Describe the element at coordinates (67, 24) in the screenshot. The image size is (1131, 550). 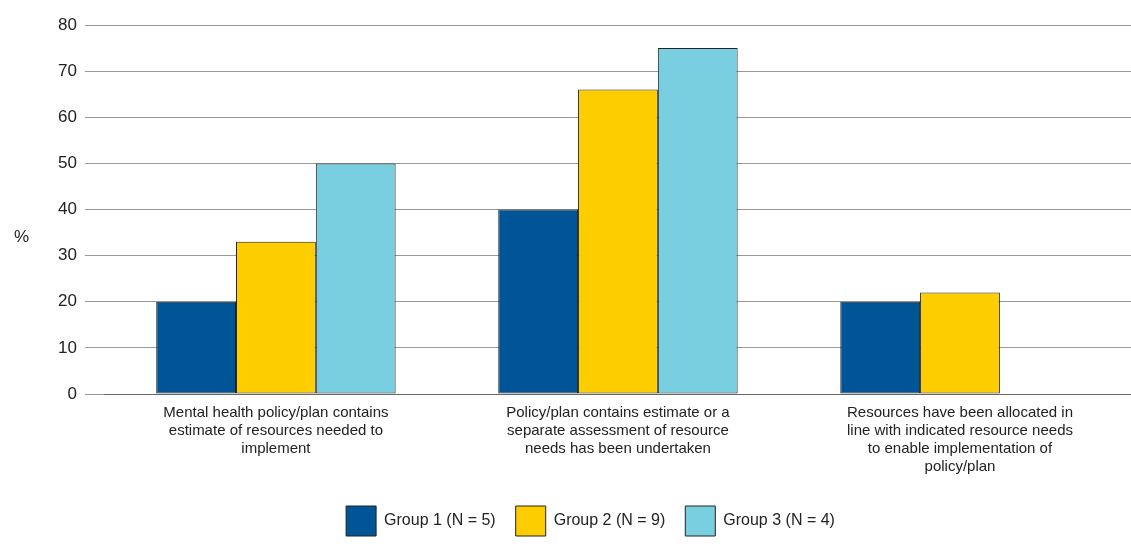
I see `y-tick-label: 80` at that location.